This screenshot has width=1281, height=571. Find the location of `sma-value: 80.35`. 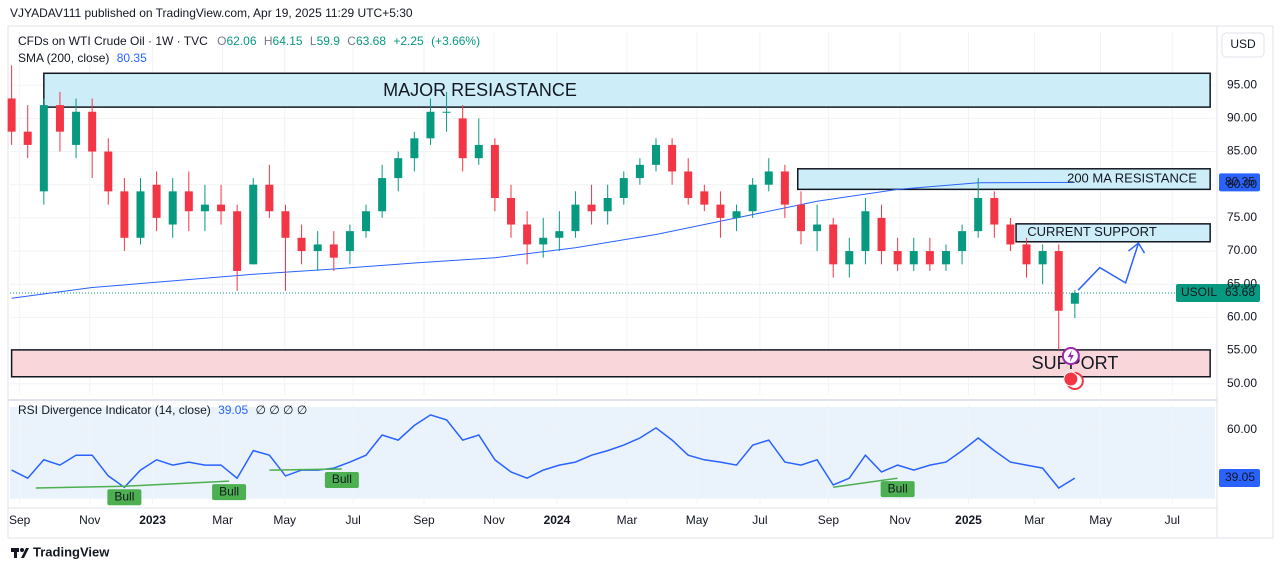

sma-value: 80.35 is located at coordinates (132, 58).